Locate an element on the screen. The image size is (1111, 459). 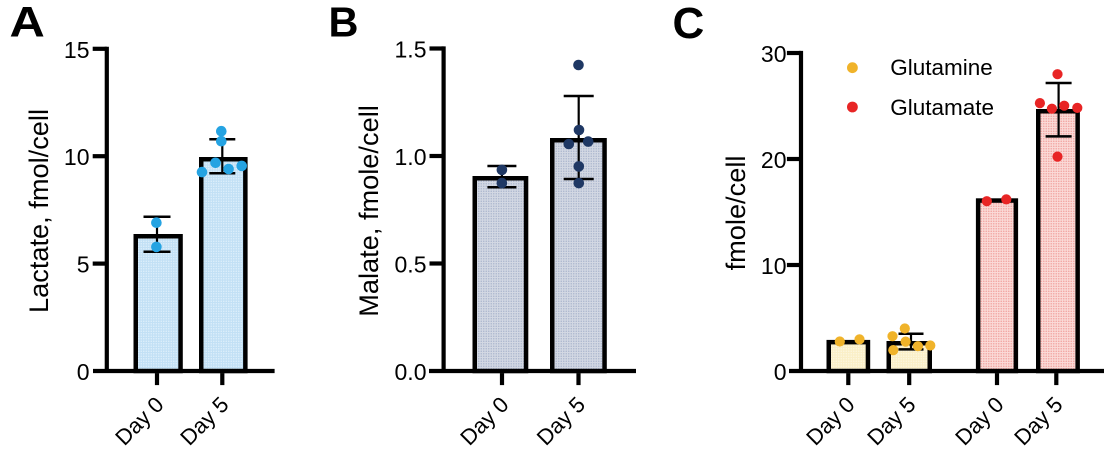
svg-text: 15 is located at coordinates (77, 50).